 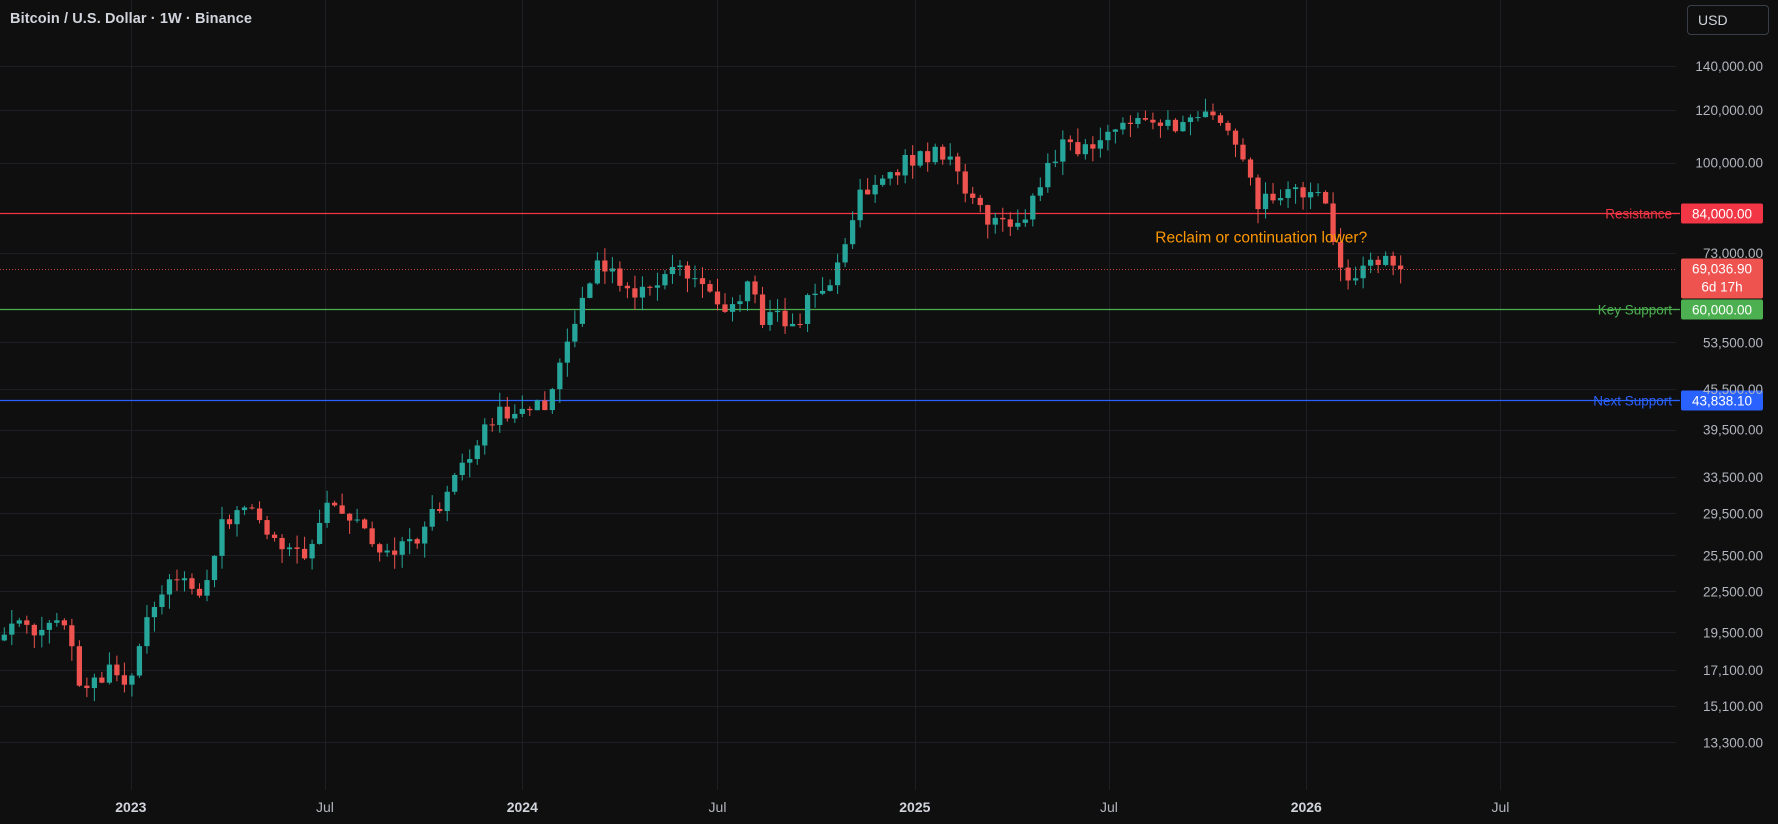 What do you see at coordinates (1733, 632) in the screenshot?
I see `price-axis-label: 19,500.00` at bounding box center [1733, 632].